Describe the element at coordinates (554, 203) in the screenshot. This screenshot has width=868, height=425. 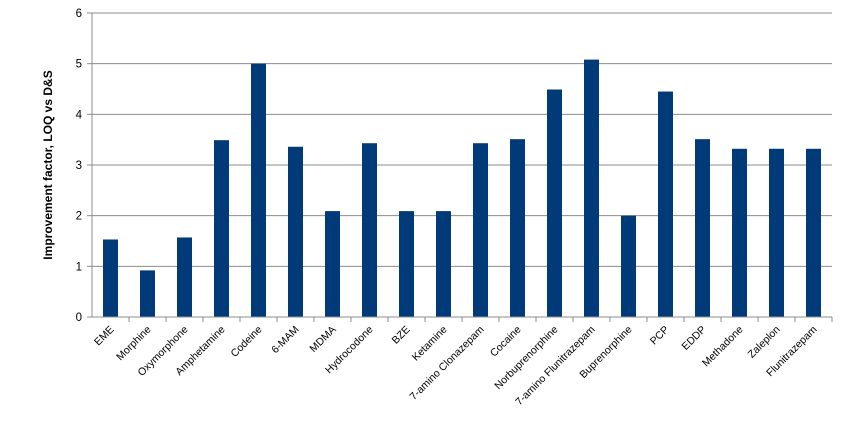
I see `bar-norbuprenorphine` at that location.